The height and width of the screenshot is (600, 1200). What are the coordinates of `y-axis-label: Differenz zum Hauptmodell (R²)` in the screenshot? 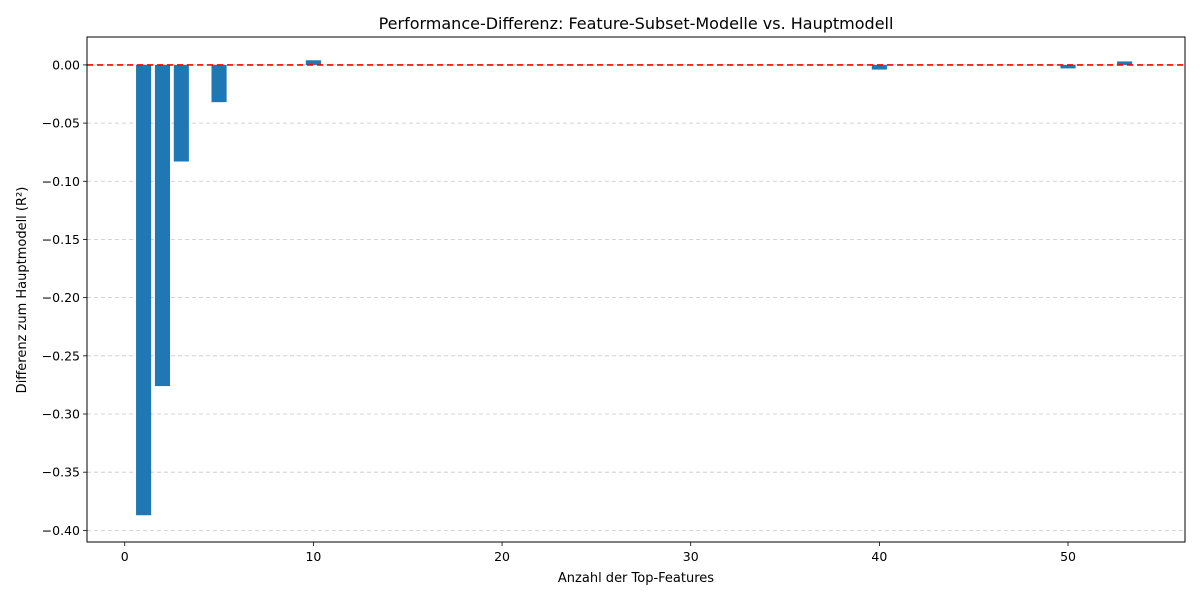 It's located at (22, 290).